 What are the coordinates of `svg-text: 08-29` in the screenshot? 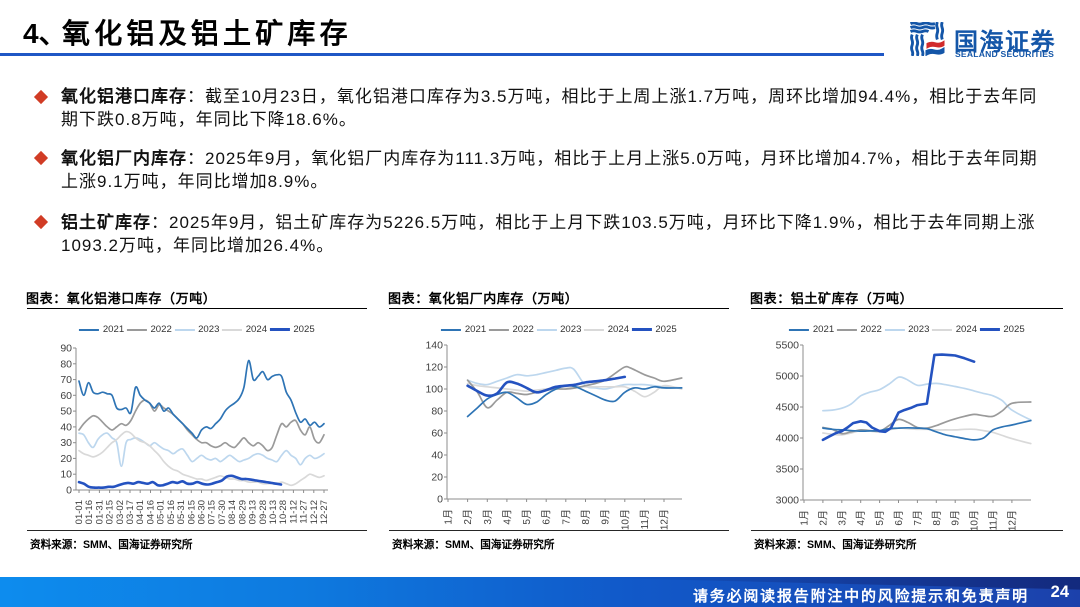 It's located at (242, 512).